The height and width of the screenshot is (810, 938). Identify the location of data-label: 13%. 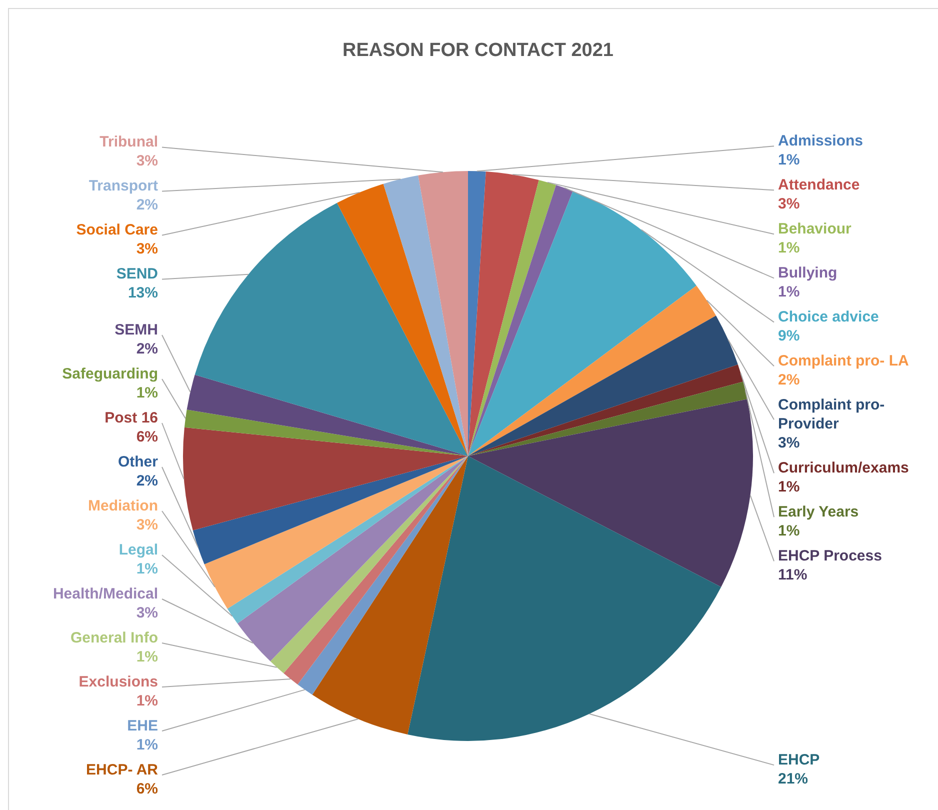
(143, 293).